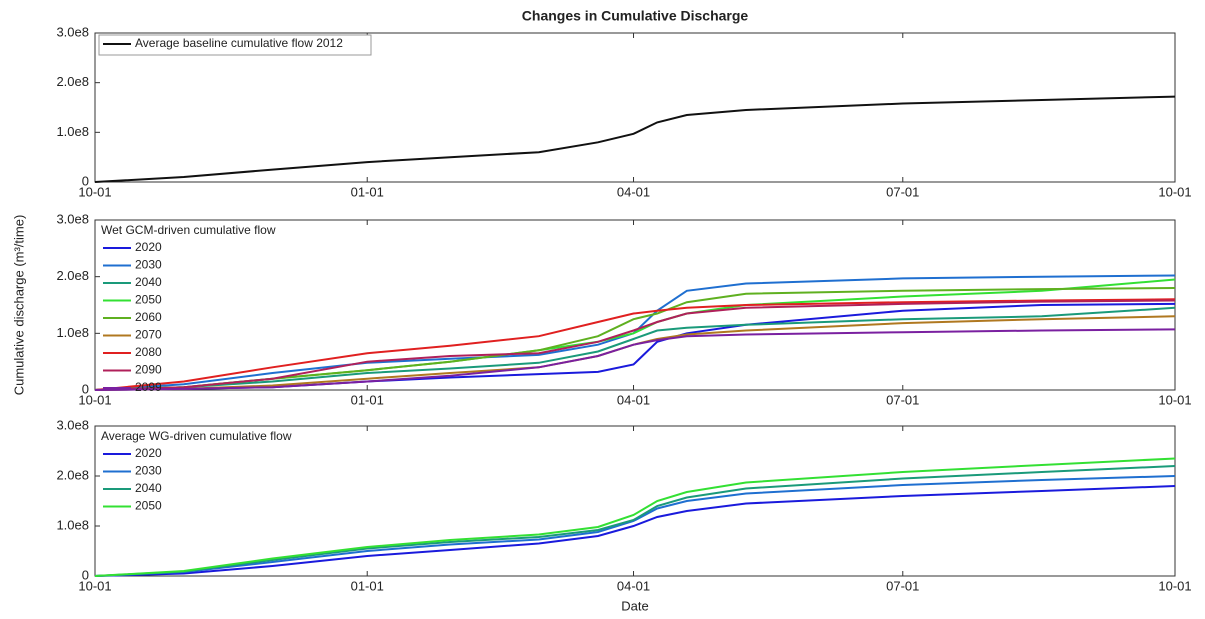  I want to click on legend-label: 2090, so click(148, 370).